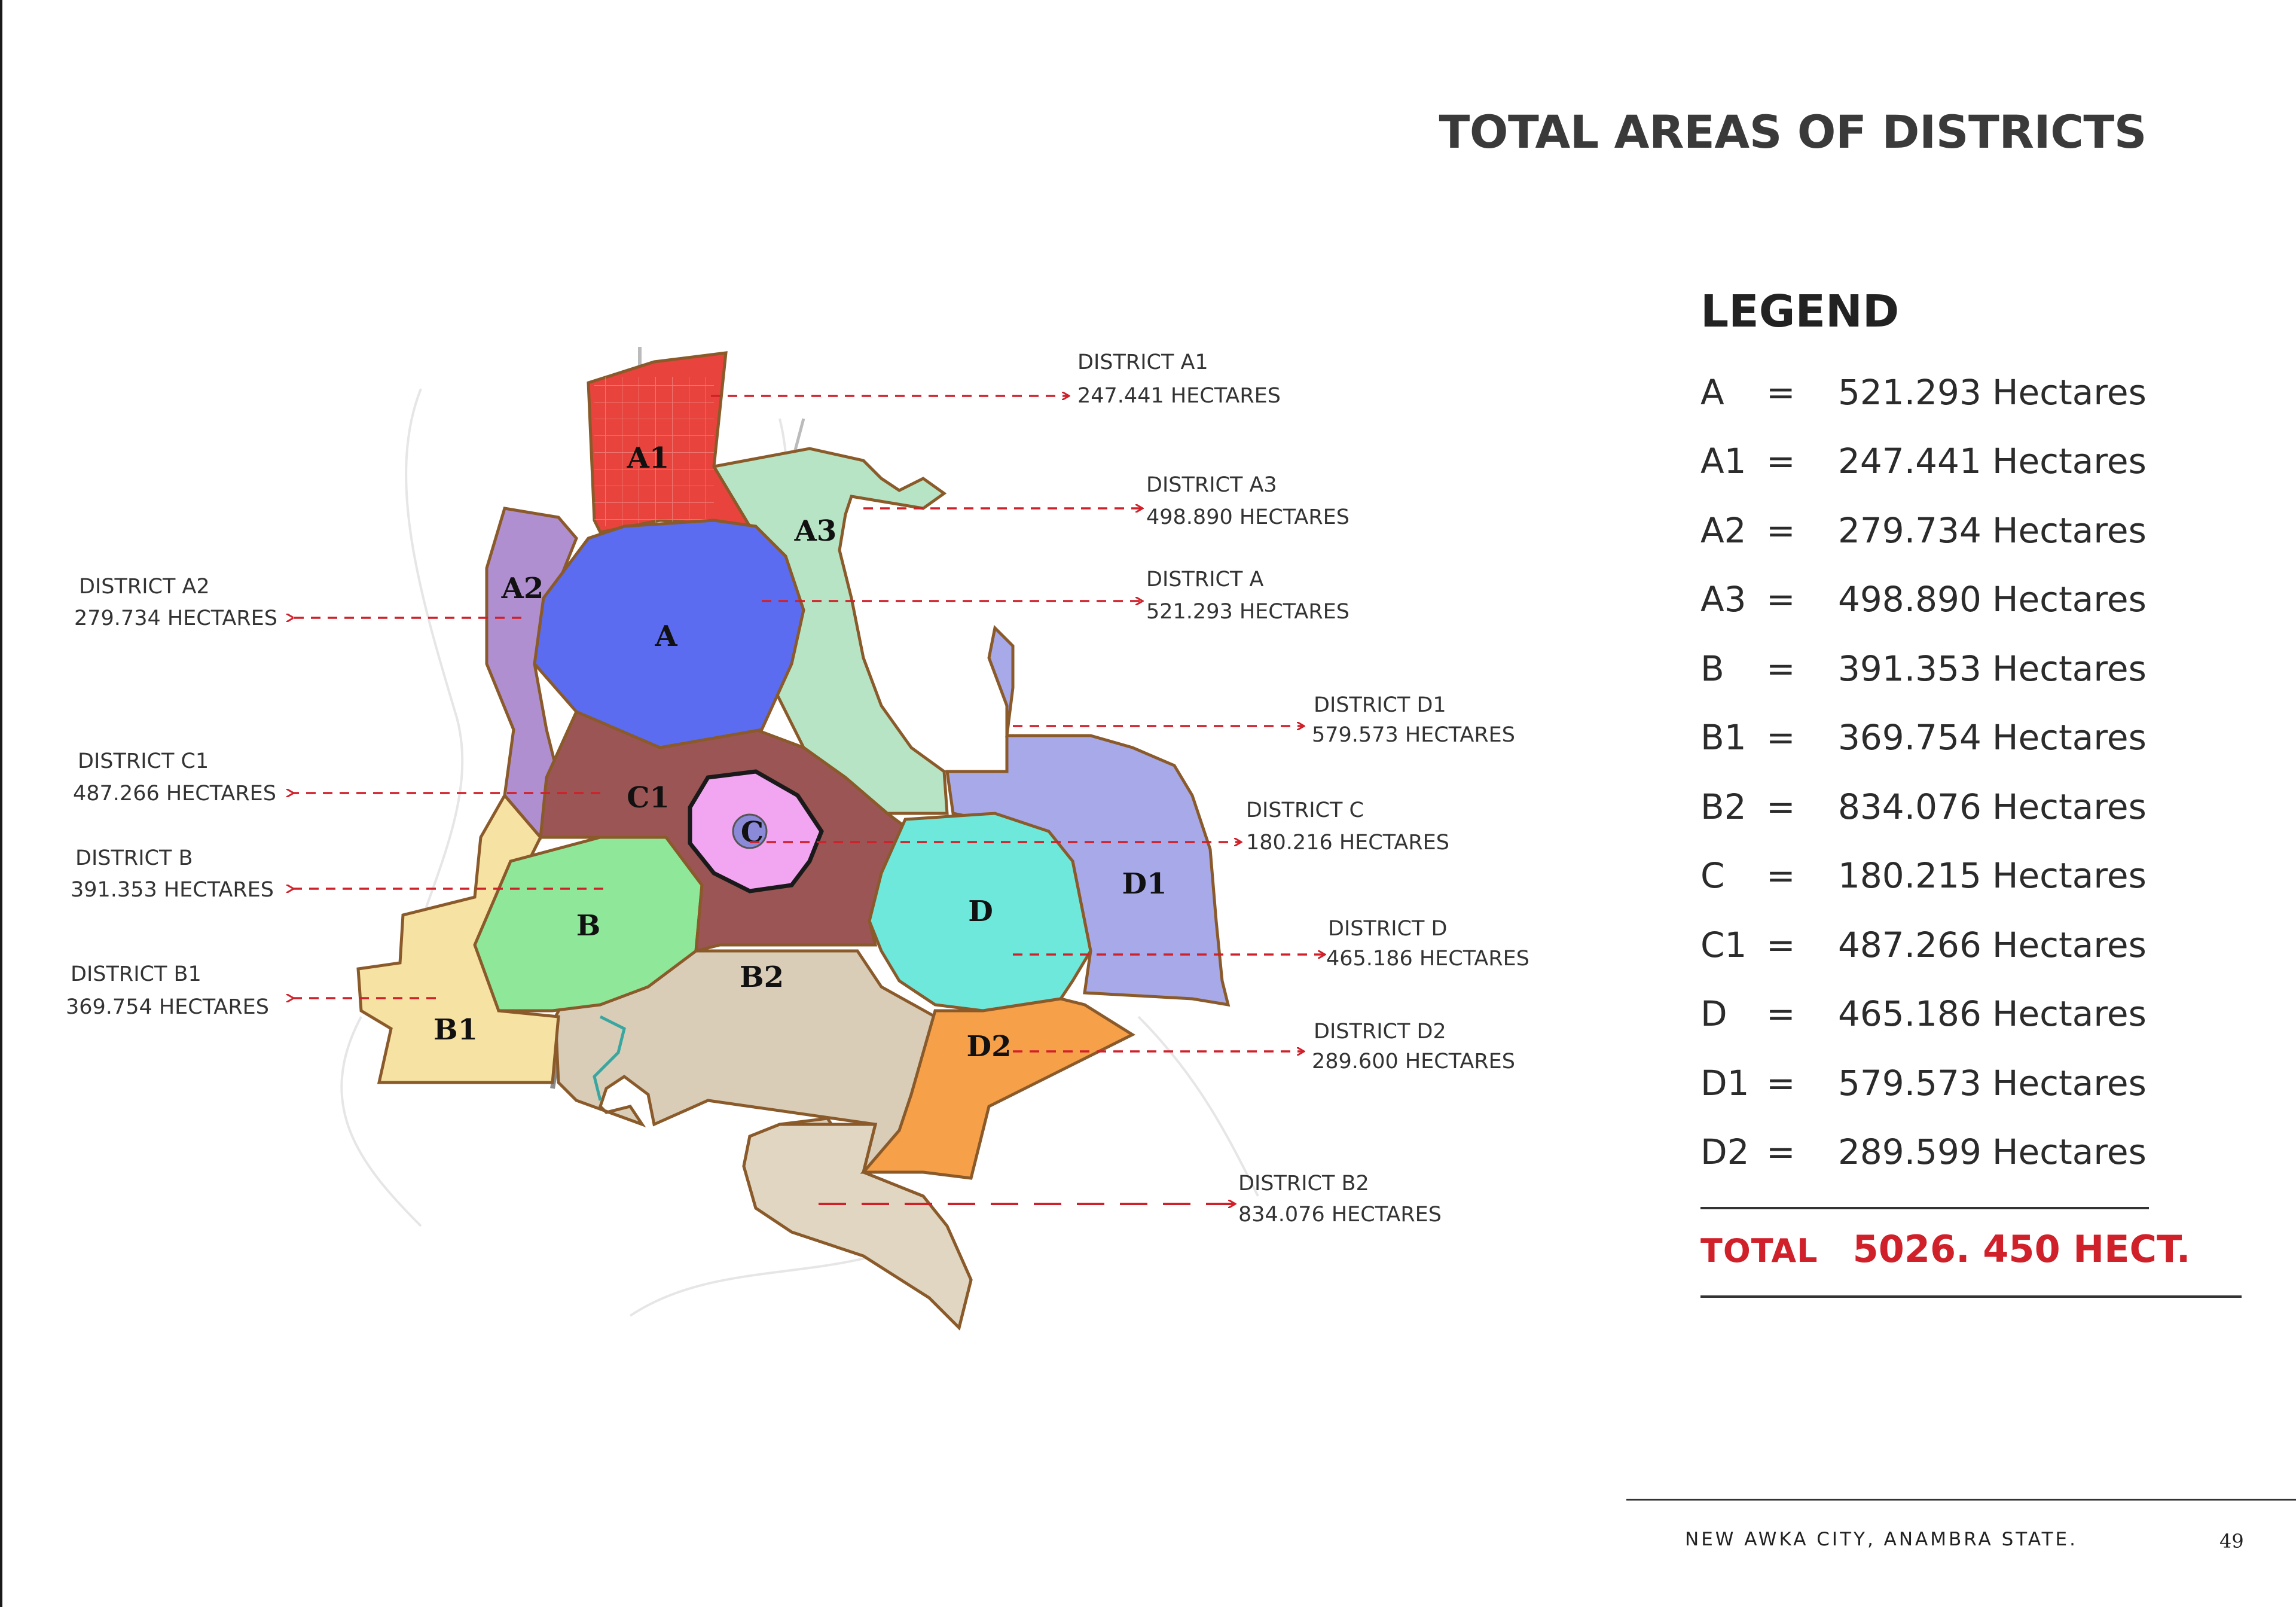 The width and height of the screenshot is (2296, 1607). What do you see at coordinates (752, 833) in the screenshot?
I see `label-c: C` at bounding box center [752, 833].